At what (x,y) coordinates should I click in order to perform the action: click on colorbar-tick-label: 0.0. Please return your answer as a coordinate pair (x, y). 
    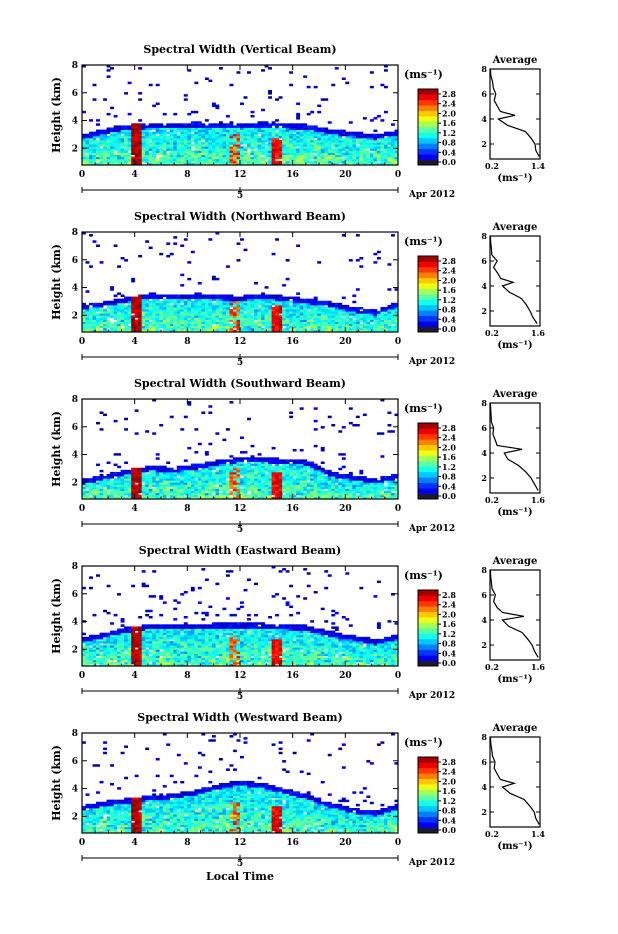
    Looking at the image, I should click on (449, 496).